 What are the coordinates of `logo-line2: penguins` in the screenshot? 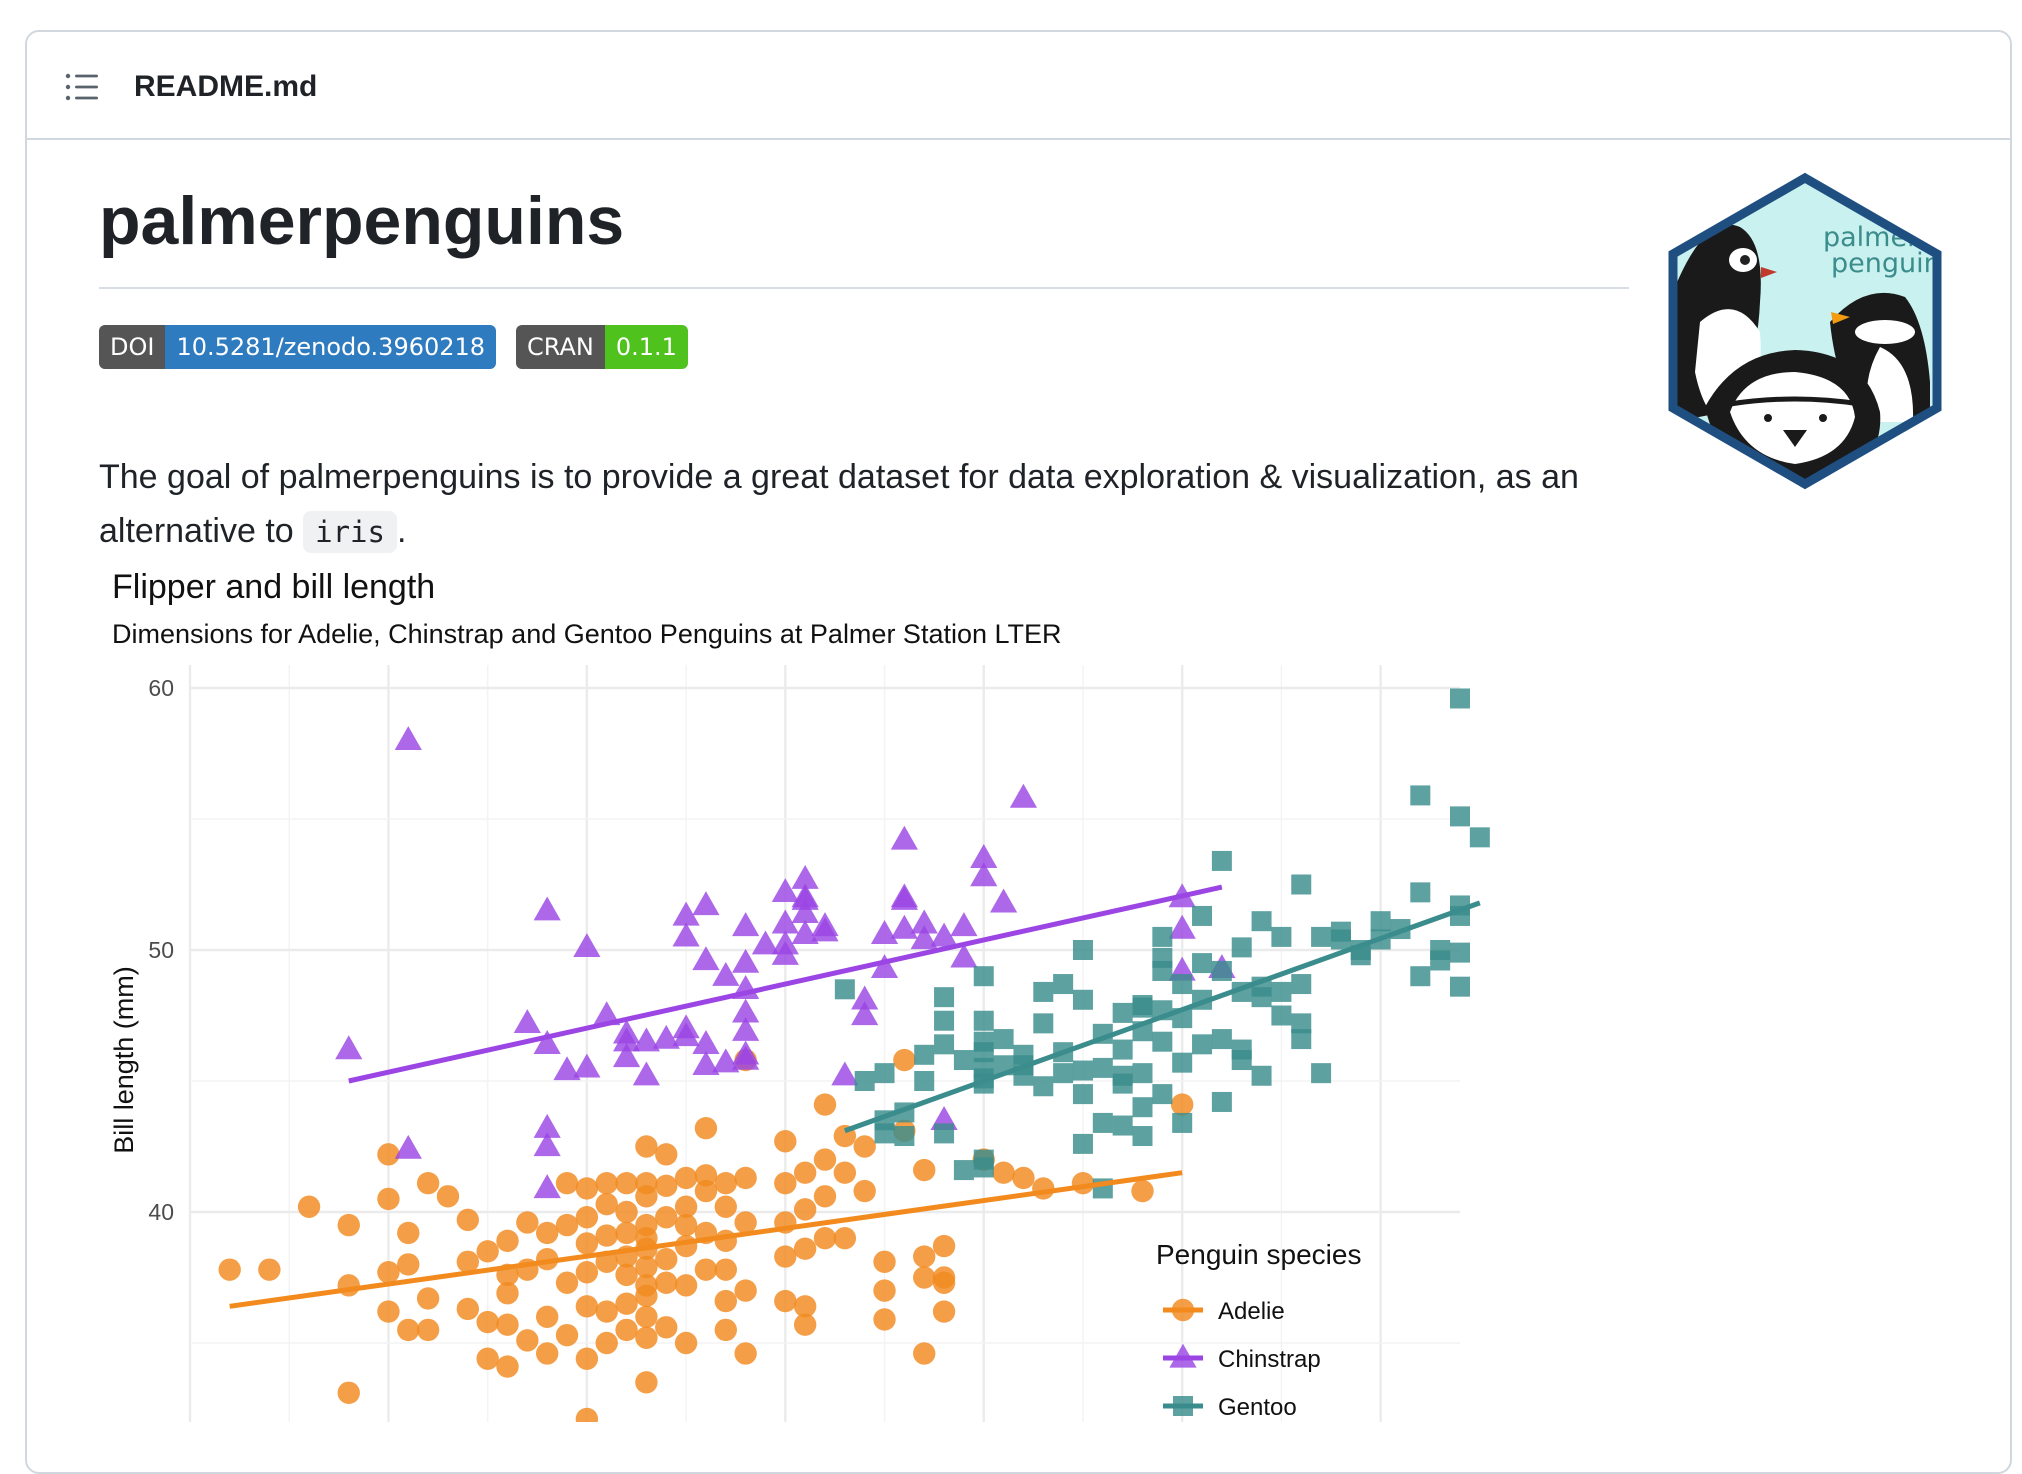 It's located at (1888, 263).